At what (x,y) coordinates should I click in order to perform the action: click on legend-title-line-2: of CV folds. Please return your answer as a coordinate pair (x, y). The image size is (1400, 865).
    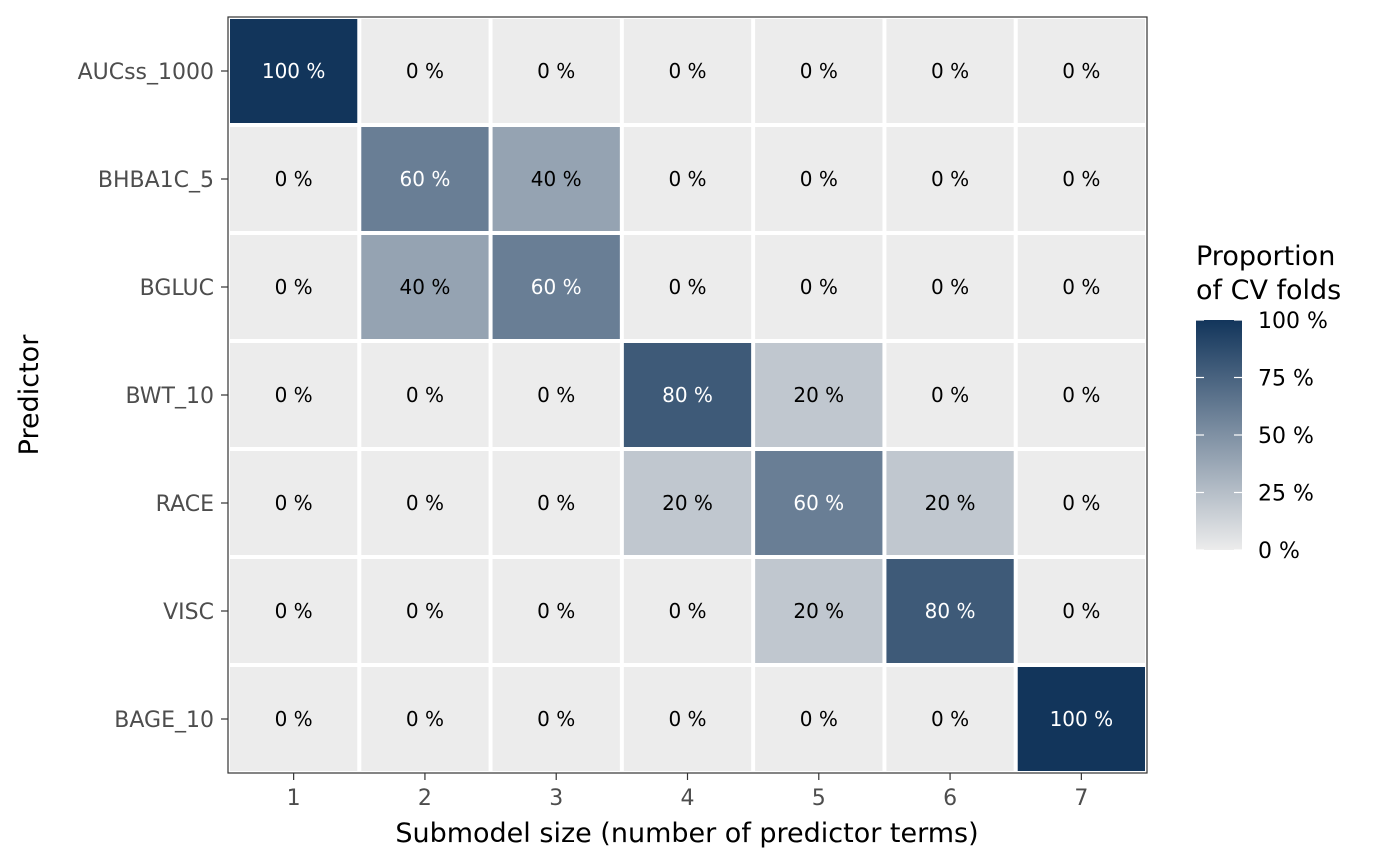
    Looking at the image, I should click on (1268, 290).